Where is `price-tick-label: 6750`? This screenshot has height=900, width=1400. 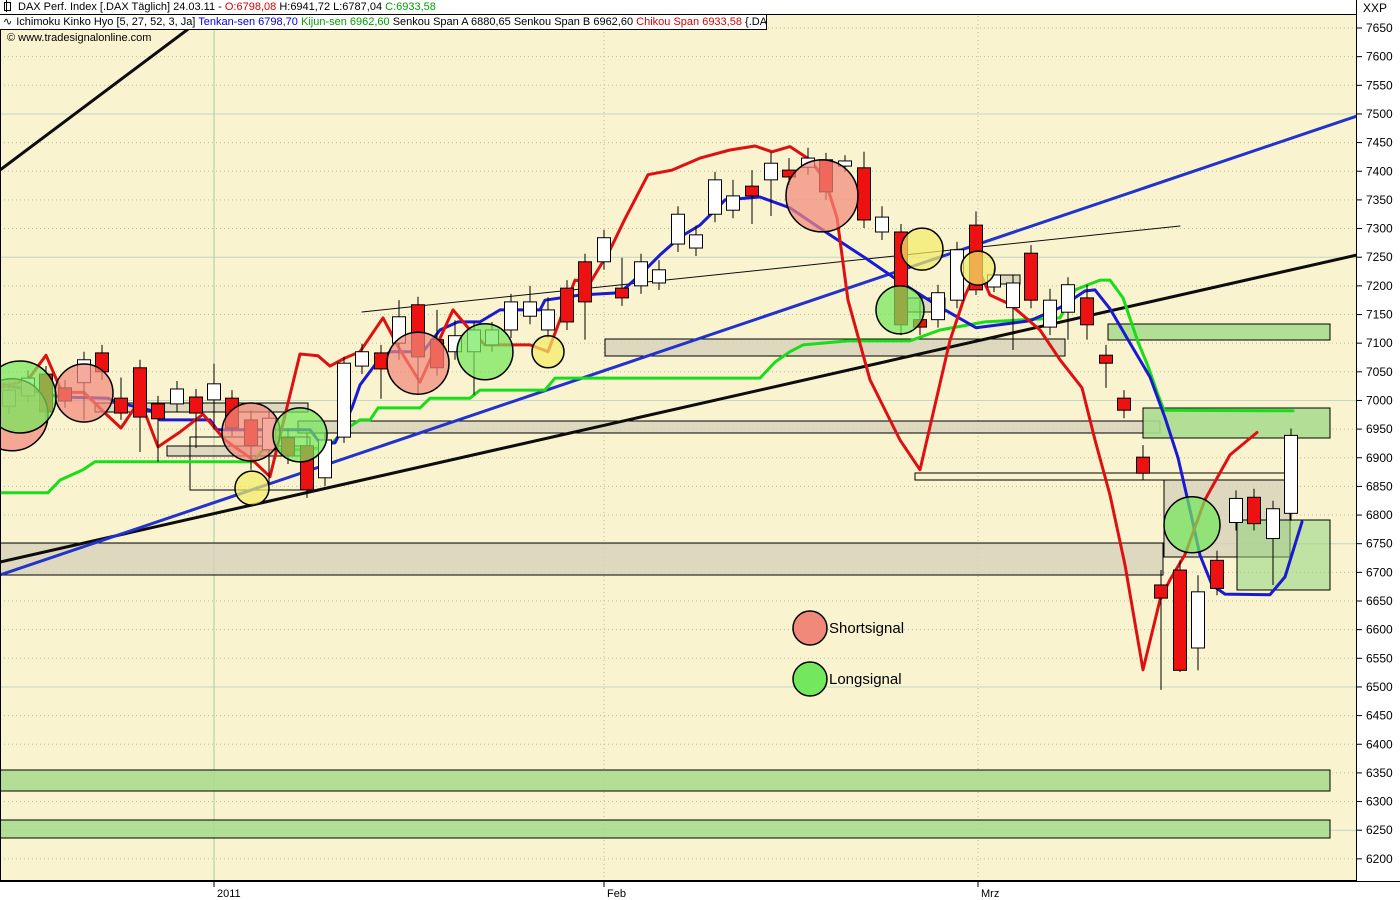 price-tick-label: 6750 is located at coordinates (1379, 544).